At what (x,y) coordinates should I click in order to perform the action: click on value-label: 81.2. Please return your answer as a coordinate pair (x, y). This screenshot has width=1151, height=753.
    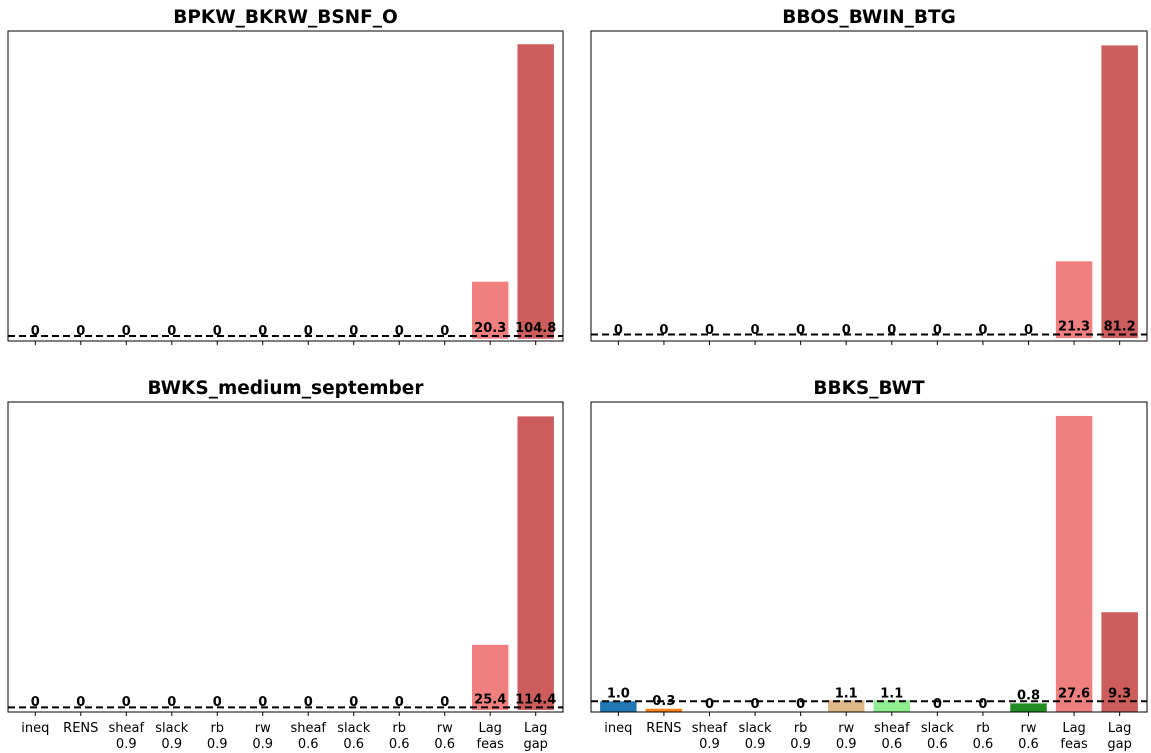
    Looking at the image, I should click on (1120, 327).